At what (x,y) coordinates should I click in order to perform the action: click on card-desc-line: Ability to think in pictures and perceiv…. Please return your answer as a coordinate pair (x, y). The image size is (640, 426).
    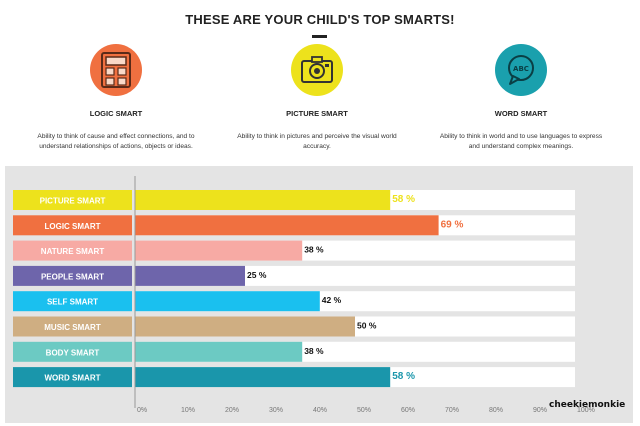
    Looking at the image, I should click on (317, 136).